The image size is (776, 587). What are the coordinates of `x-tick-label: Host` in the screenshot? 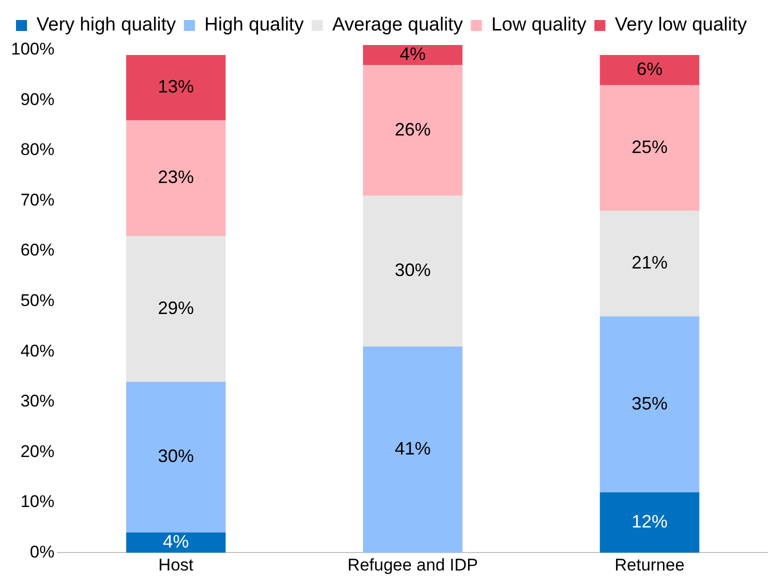 It's located at (176, 564).